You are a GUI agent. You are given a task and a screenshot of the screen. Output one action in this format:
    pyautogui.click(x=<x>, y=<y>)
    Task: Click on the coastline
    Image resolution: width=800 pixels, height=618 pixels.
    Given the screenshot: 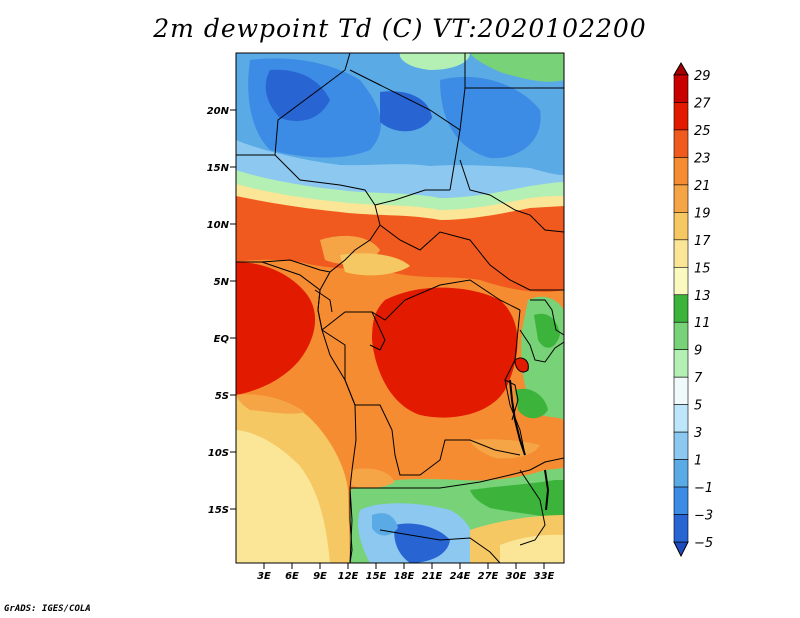 What is the action you would take?
    pyautogui.click(x=296, y=412)
    